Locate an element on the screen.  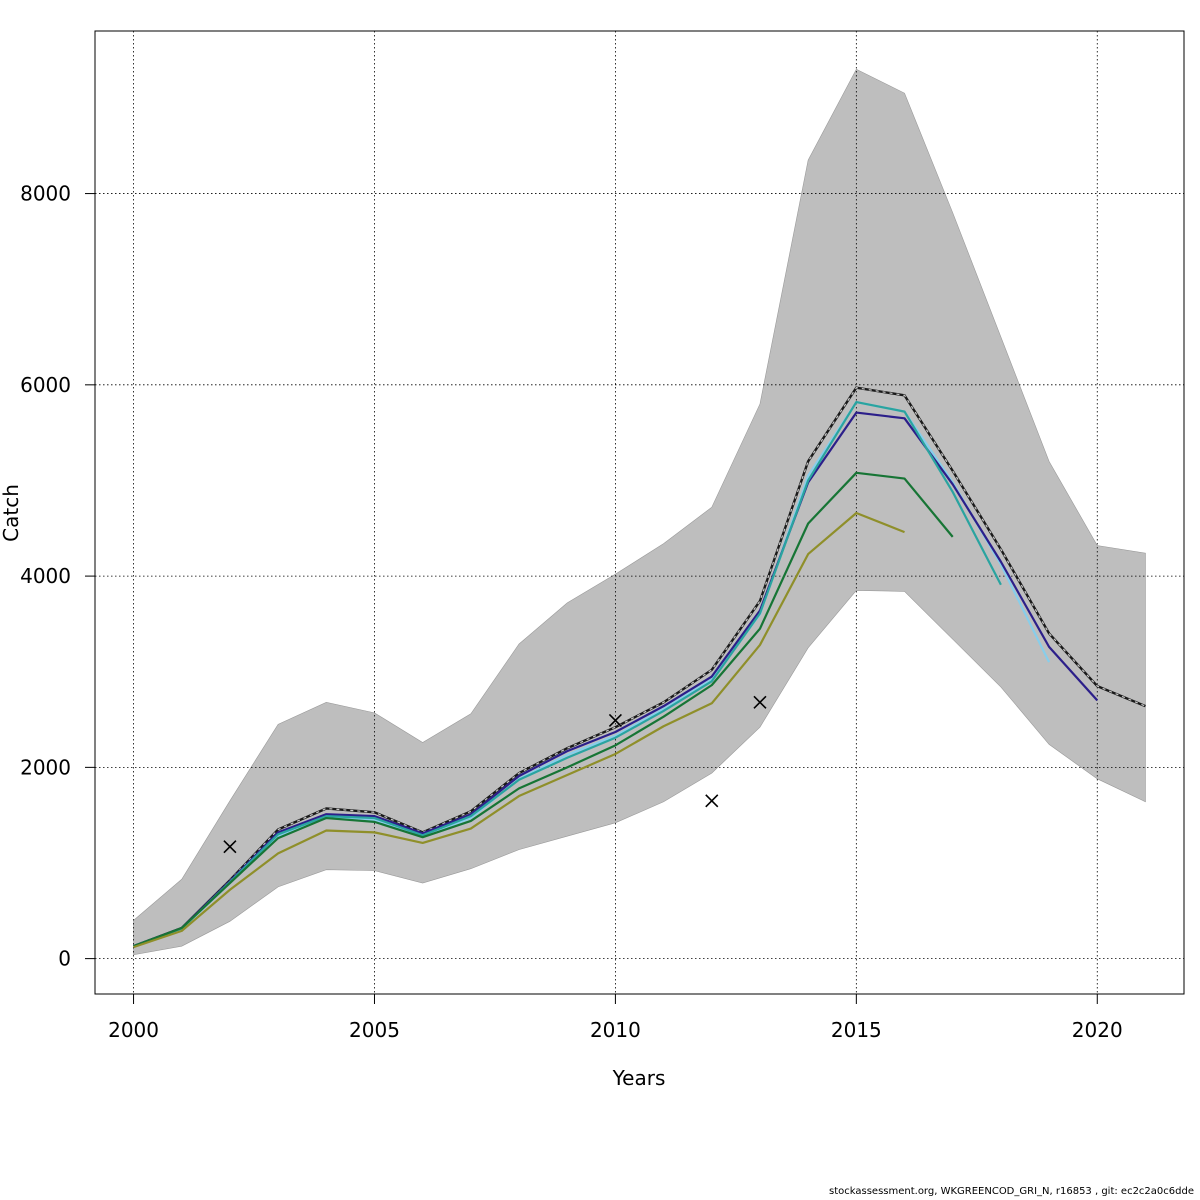
y-axis-title: Catch is located at coordinates (11, 513).